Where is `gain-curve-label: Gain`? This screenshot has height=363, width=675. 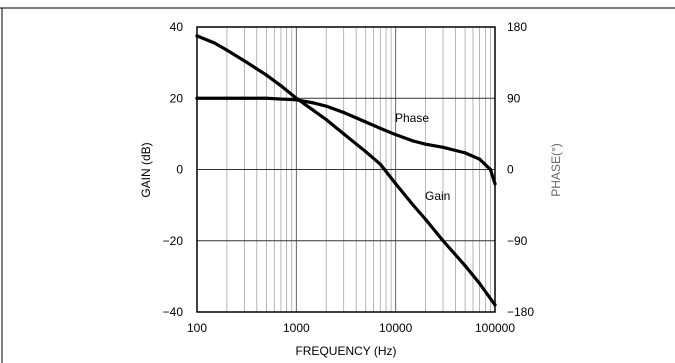 gain-curve-label: Gain is located at coordinates (437, 196).